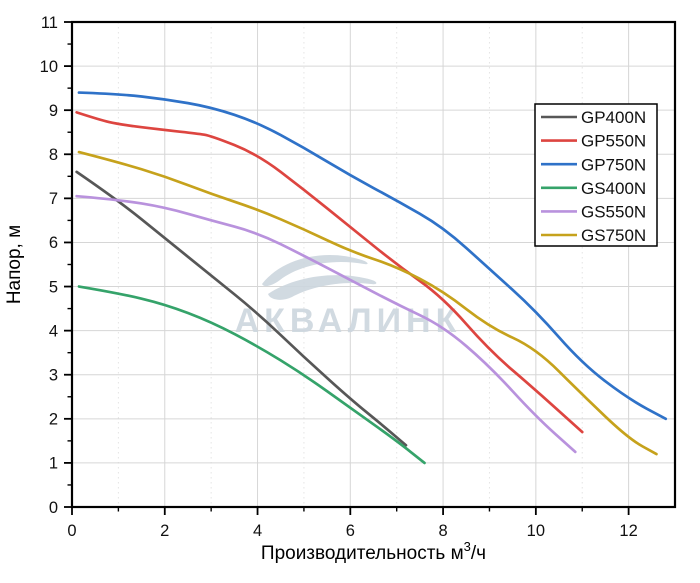  Describe the element at coordinates (322, 287) in the screenshot. I see `watermark-wave-lower-icon` at that location.